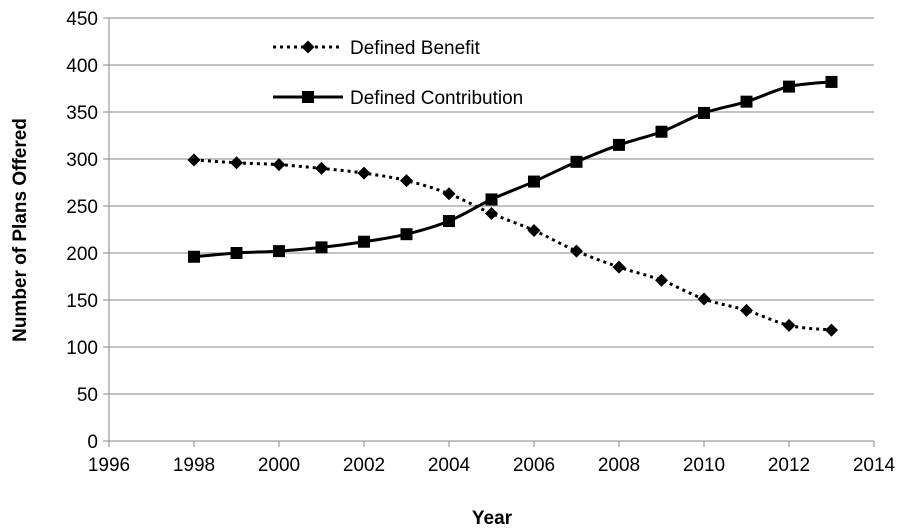  What do you see at coordinates (406, 181) in the screenshot?
I see `data-point-defined-benefit-2003` at bounding box center [406, 181].